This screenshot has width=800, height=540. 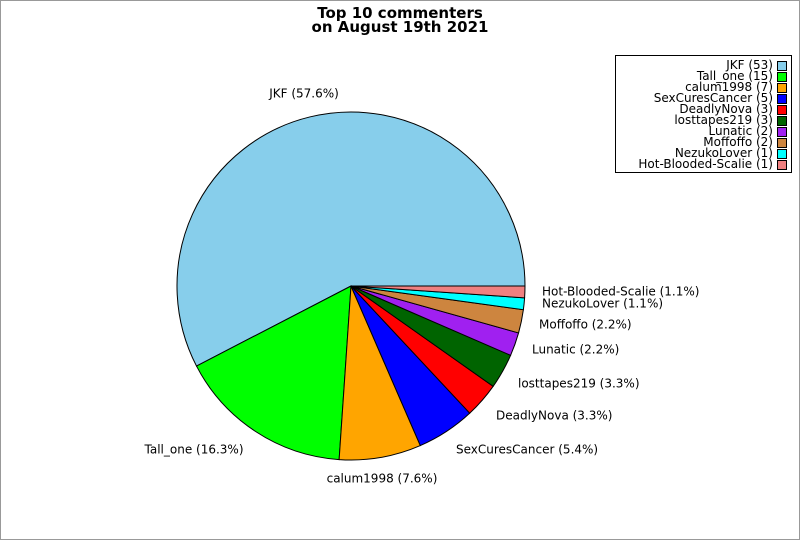 What do you see at coordinates (575, 350) in the screenshot?
I see `slice-label-lunatic: Lunatic (2.2%)` at bounding box center [575, 350].